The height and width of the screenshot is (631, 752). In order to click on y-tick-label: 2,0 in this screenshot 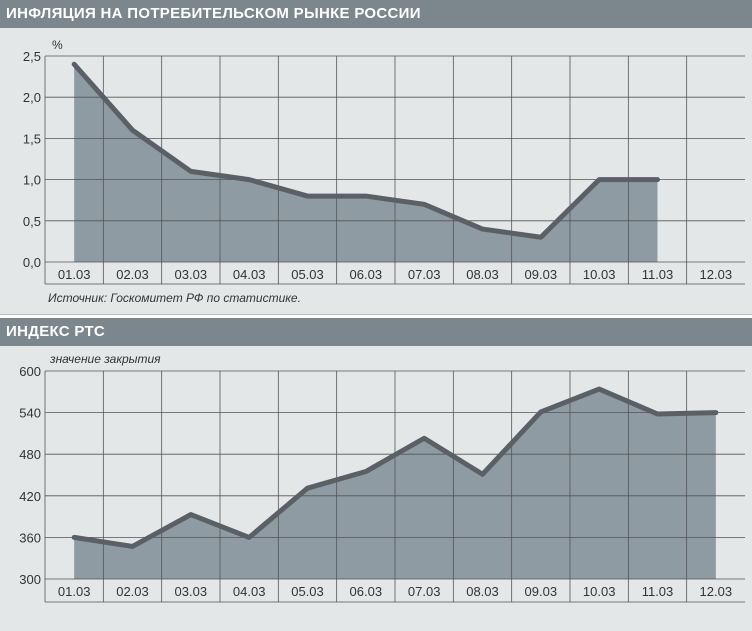, I will do `click(32, 97)`.